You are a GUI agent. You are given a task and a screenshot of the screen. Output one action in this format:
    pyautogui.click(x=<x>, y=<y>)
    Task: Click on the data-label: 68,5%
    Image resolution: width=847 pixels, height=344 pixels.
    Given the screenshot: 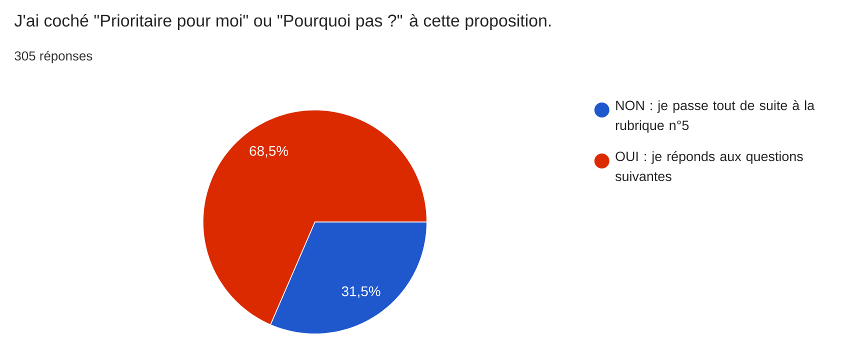 What is the action you would take?
    pyautogui.click(x=269, y=152)
    